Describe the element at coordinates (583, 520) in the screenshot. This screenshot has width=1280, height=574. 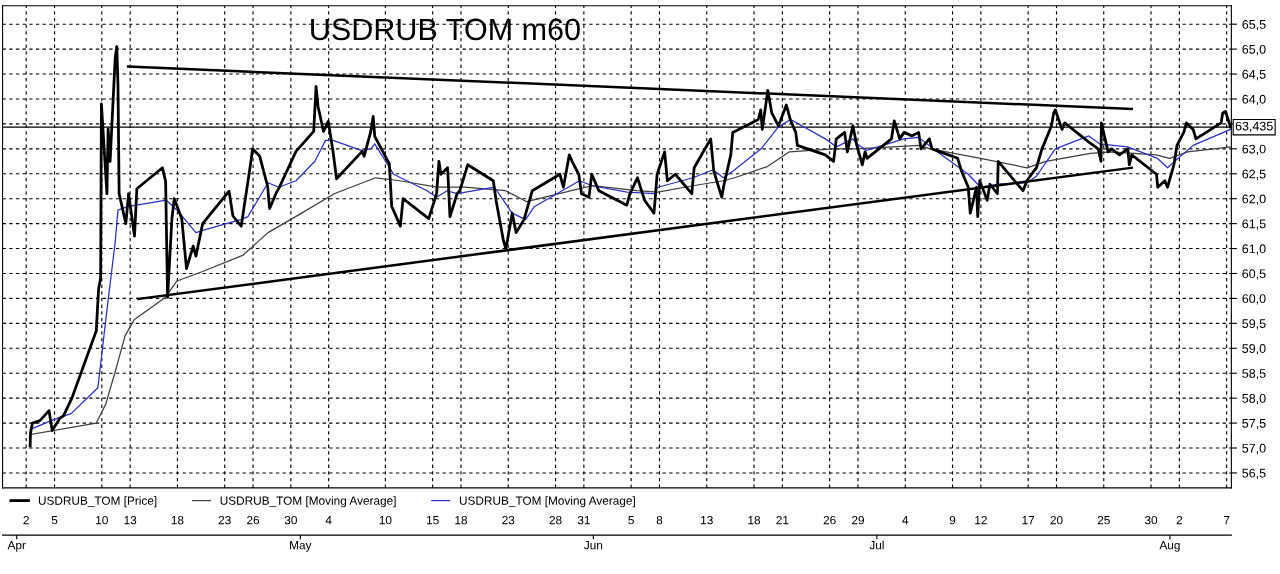
I see `x-tick-label: 31` at that location.